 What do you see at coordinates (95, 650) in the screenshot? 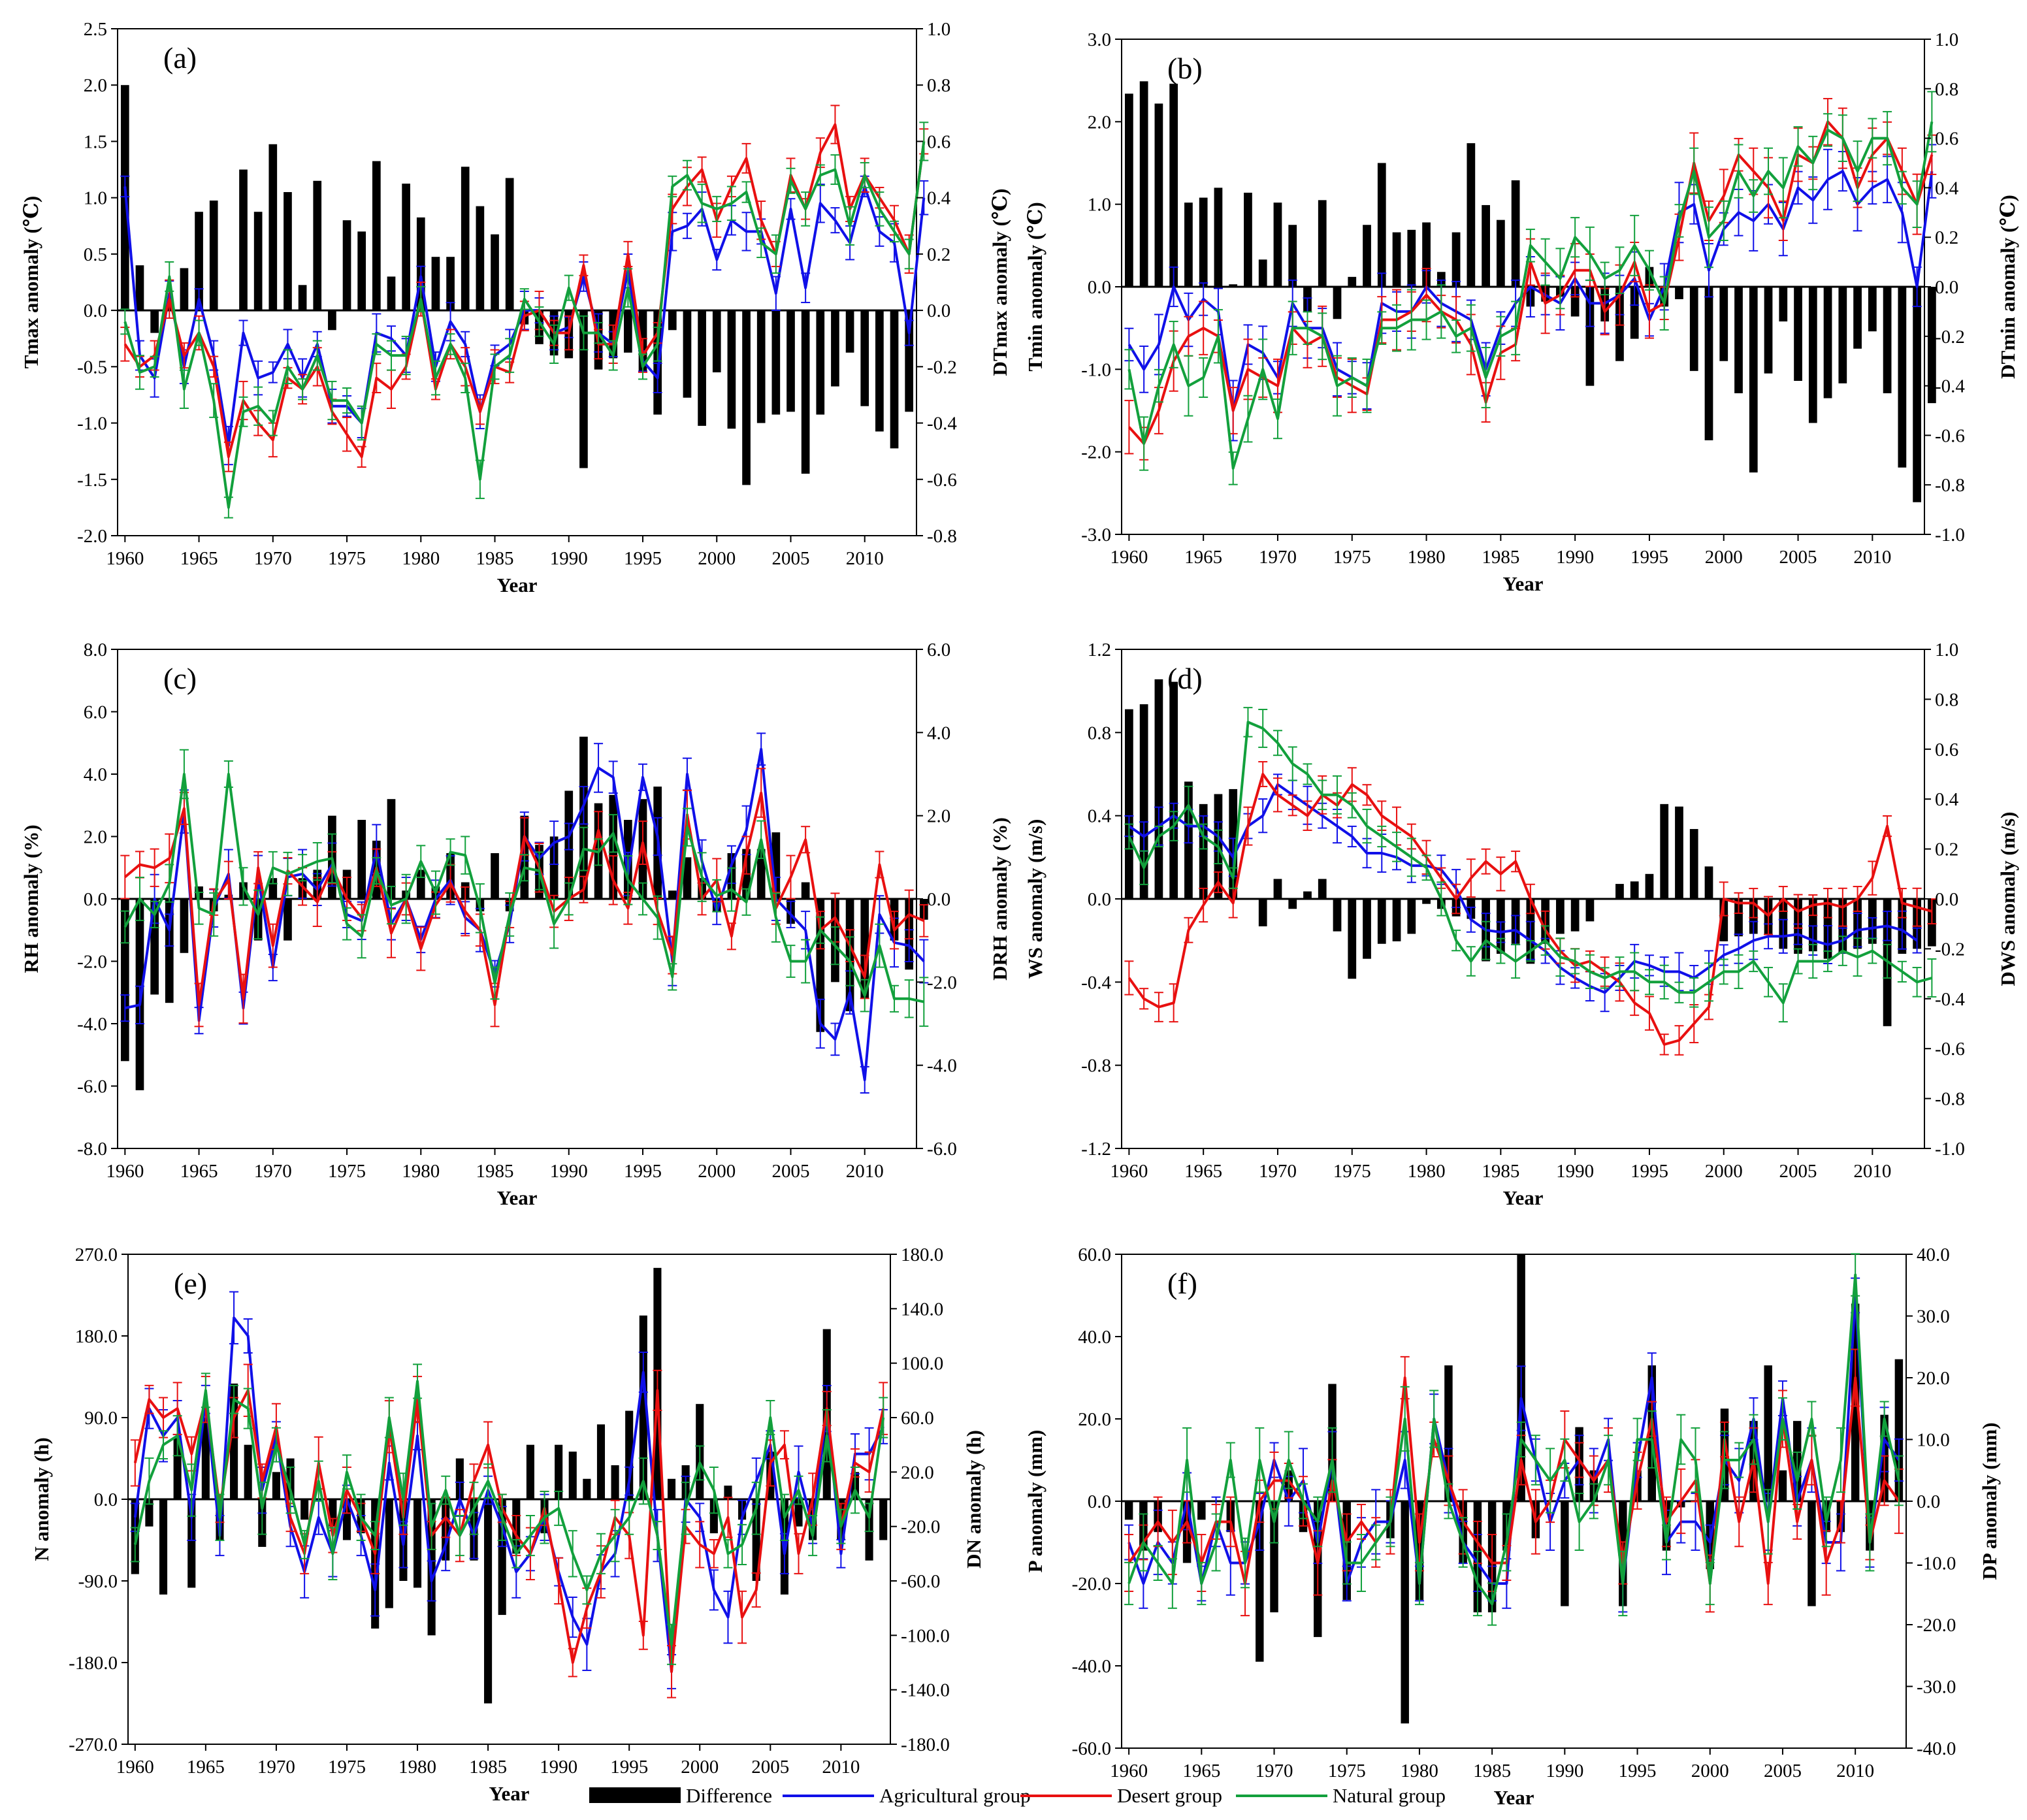
I see `y-left-tick-label: 8.0` at bounding box center [95, 650].